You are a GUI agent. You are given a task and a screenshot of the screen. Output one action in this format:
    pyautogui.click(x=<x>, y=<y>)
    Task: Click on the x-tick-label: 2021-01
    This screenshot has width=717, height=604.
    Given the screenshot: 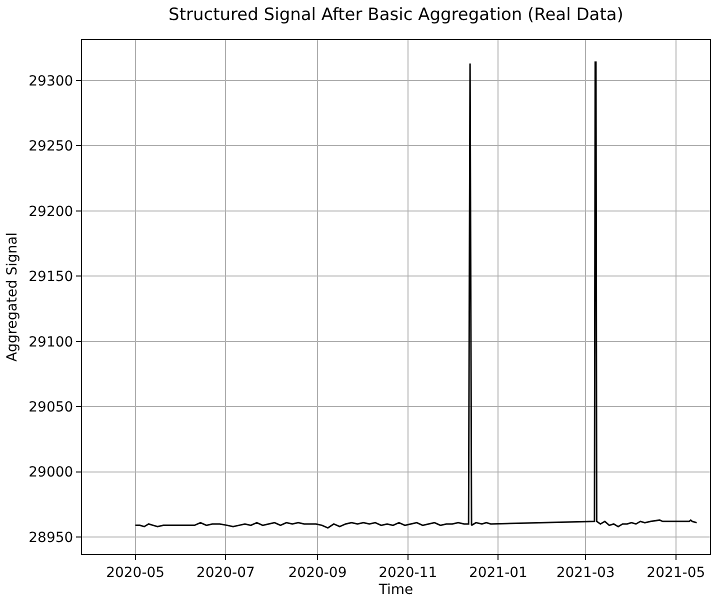 What is the action you would take?
    pyautogui.click(x=498, y=572)
    